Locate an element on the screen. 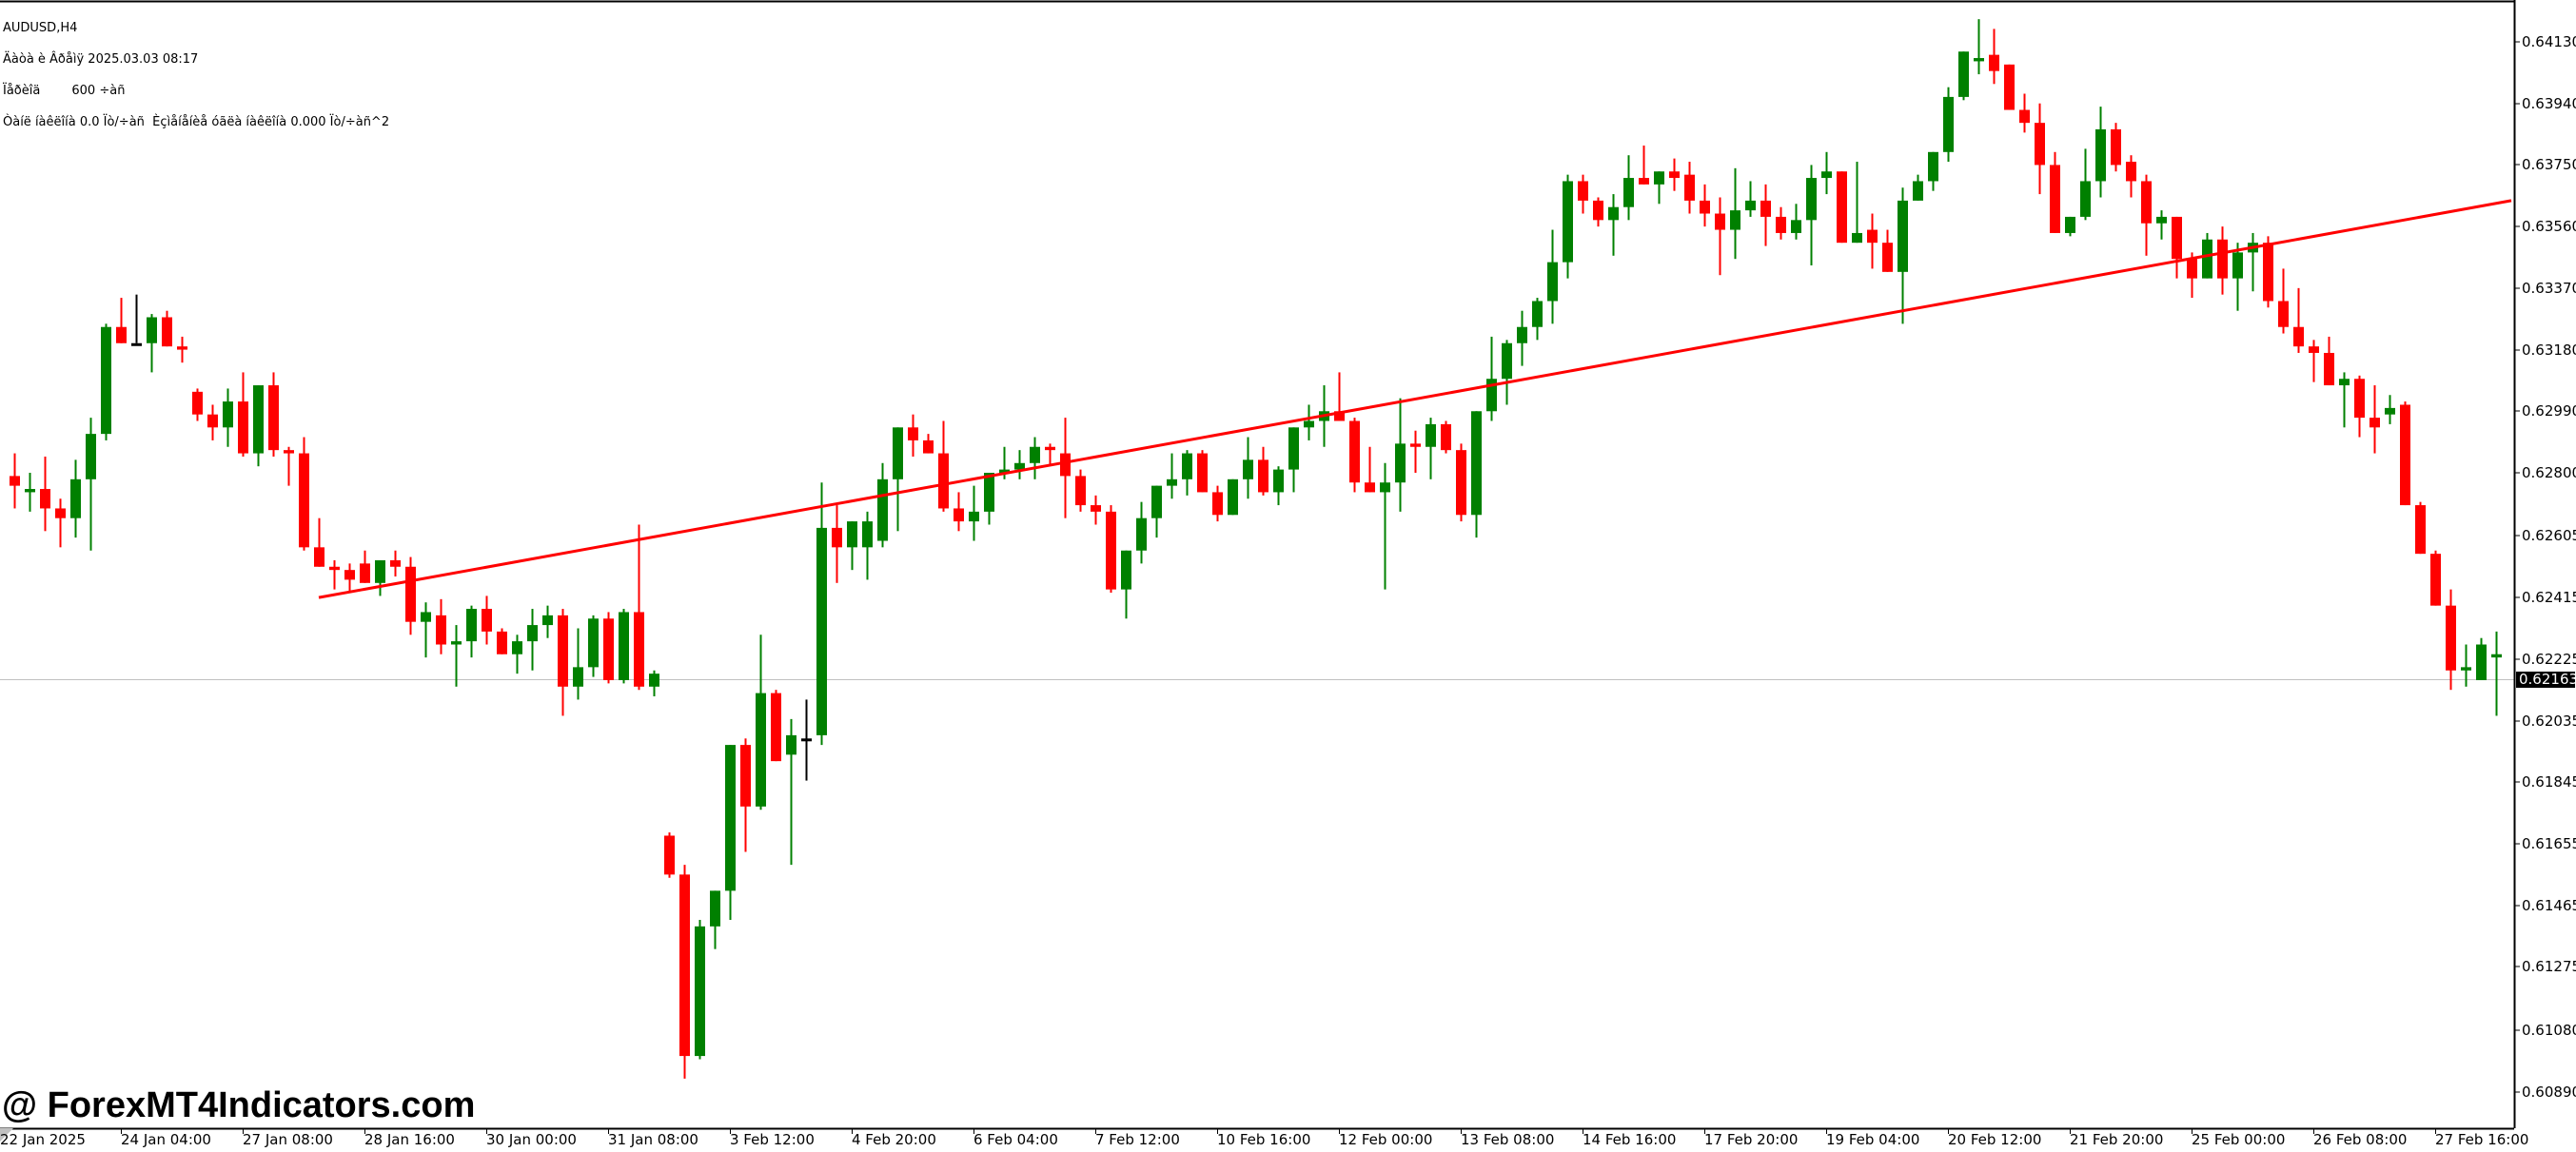  svg-text: 0.62163 is located at coordinates (2547, 679).